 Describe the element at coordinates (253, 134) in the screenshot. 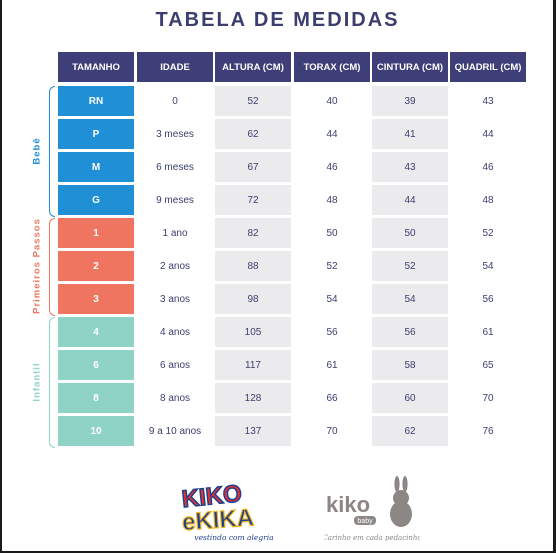

I see `altura-cell: 62` at that location.